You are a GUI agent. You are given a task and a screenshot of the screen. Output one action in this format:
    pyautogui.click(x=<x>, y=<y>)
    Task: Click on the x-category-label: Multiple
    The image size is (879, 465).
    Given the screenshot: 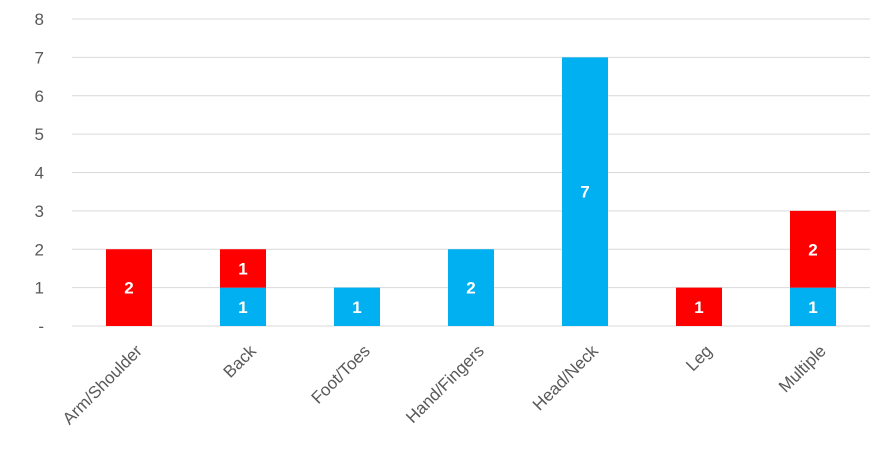 What is the action you would take?
    pyautogui.click(x=802, y=368)
    